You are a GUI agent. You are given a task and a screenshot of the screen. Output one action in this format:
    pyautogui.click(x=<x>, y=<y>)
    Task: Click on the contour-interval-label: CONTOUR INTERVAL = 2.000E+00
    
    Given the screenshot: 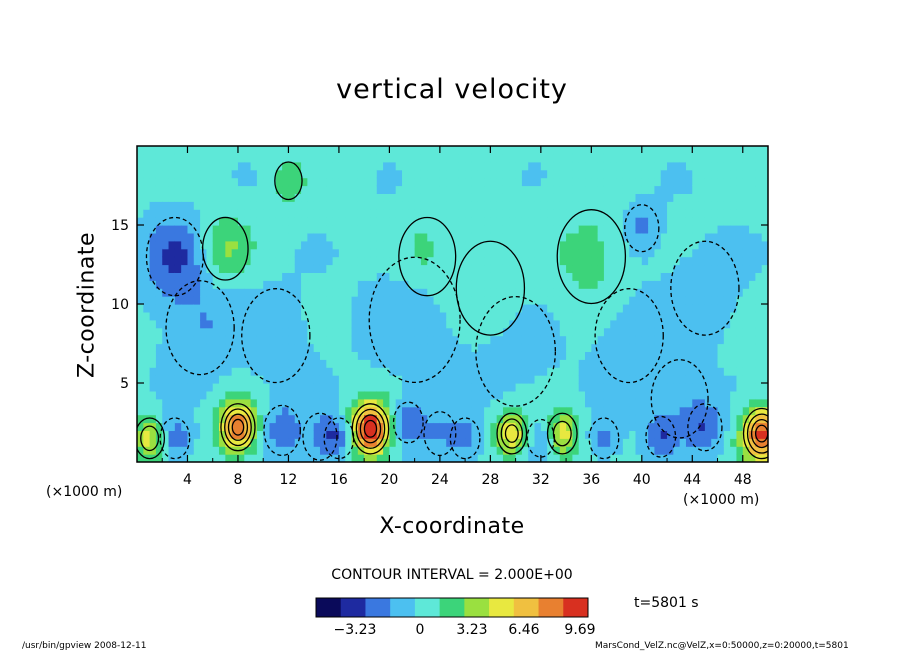 What is the action you would take?
    pyautogui.click(x=452, y=575)
    